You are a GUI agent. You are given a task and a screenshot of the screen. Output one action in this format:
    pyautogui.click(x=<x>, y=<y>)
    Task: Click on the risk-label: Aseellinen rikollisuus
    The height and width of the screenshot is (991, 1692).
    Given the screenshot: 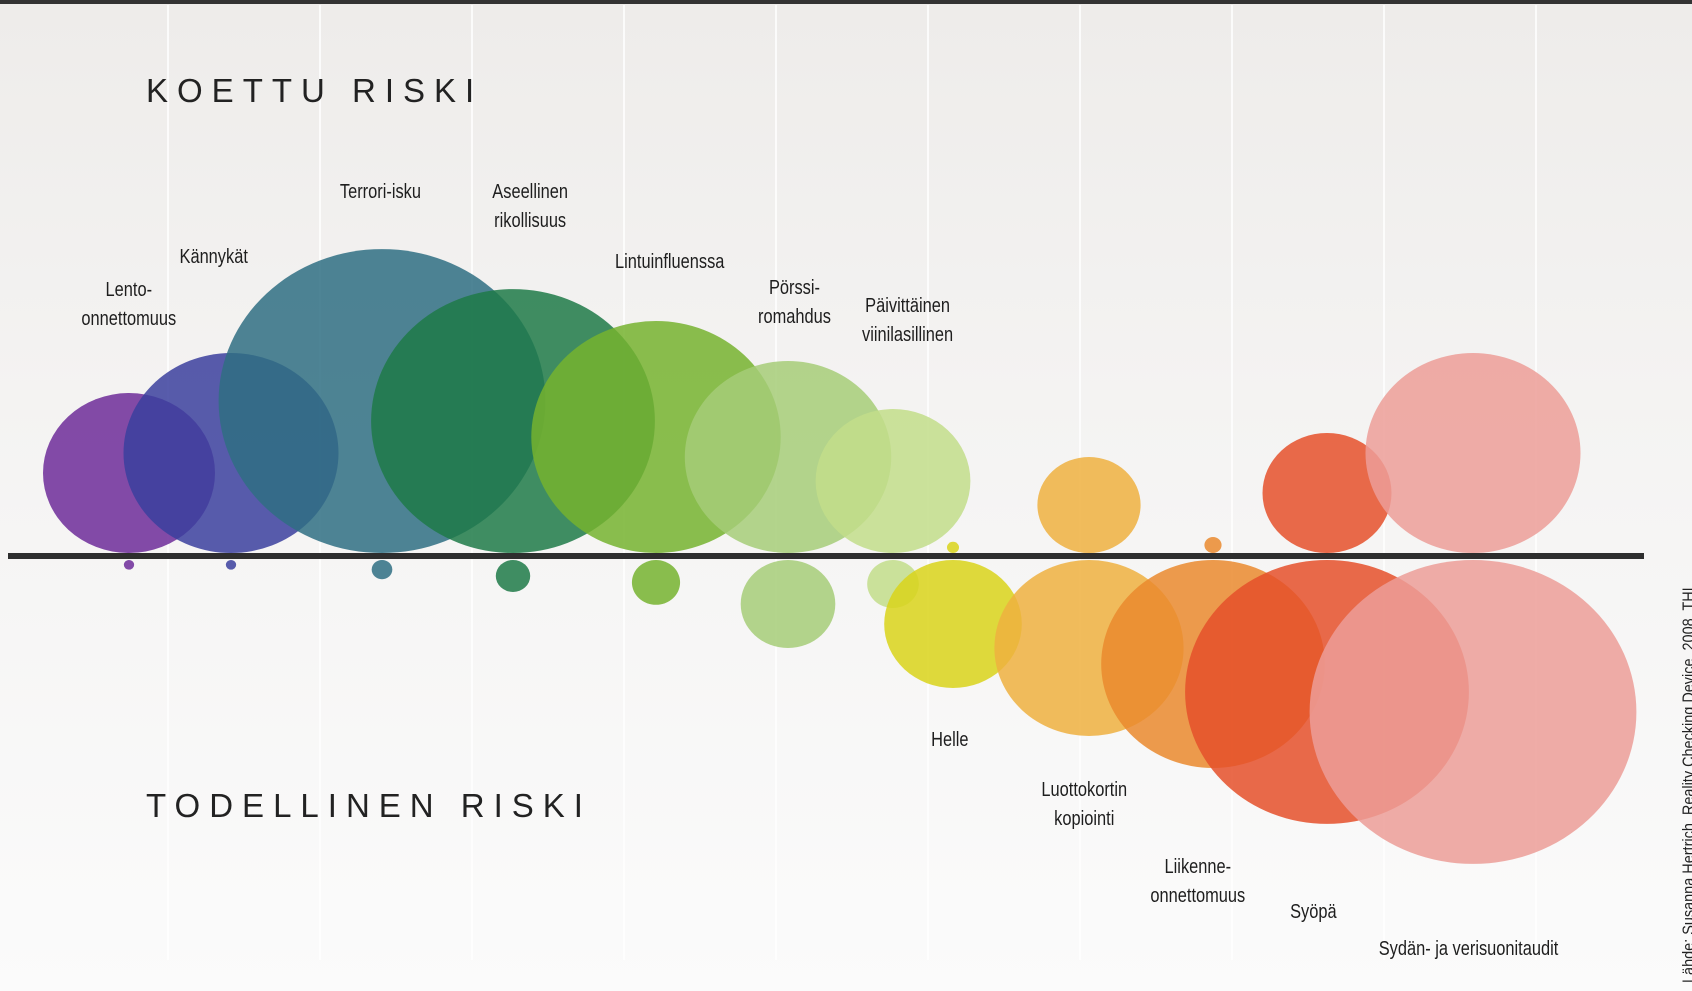 What is the action you would take?
    pyautogui.click(x=530, y=206)
    